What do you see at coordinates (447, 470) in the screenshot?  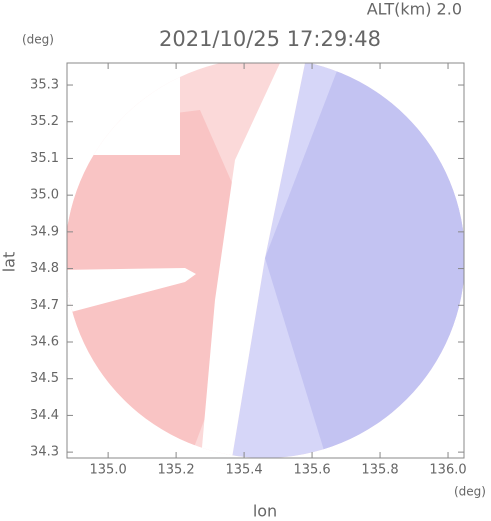 I see `x-tick-label: 136.0` at bounding box center [447, 470].